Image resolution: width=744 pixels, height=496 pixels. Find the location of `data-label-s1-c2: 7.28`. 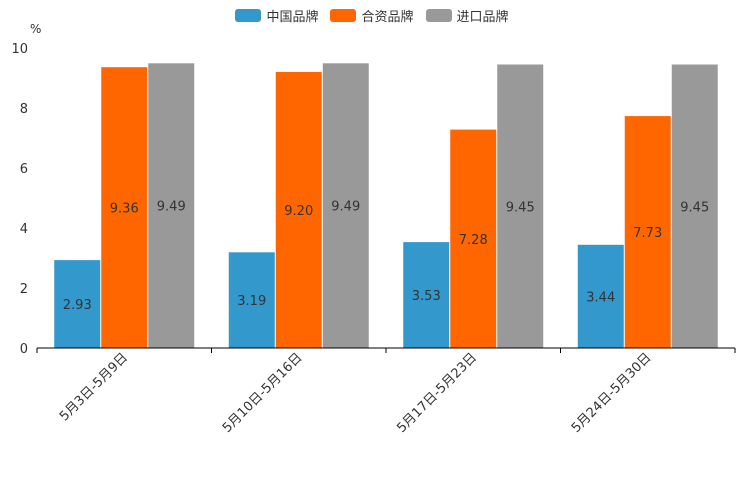

data-label-s1-c2: 7.28 is located at coordinates (473, 240).